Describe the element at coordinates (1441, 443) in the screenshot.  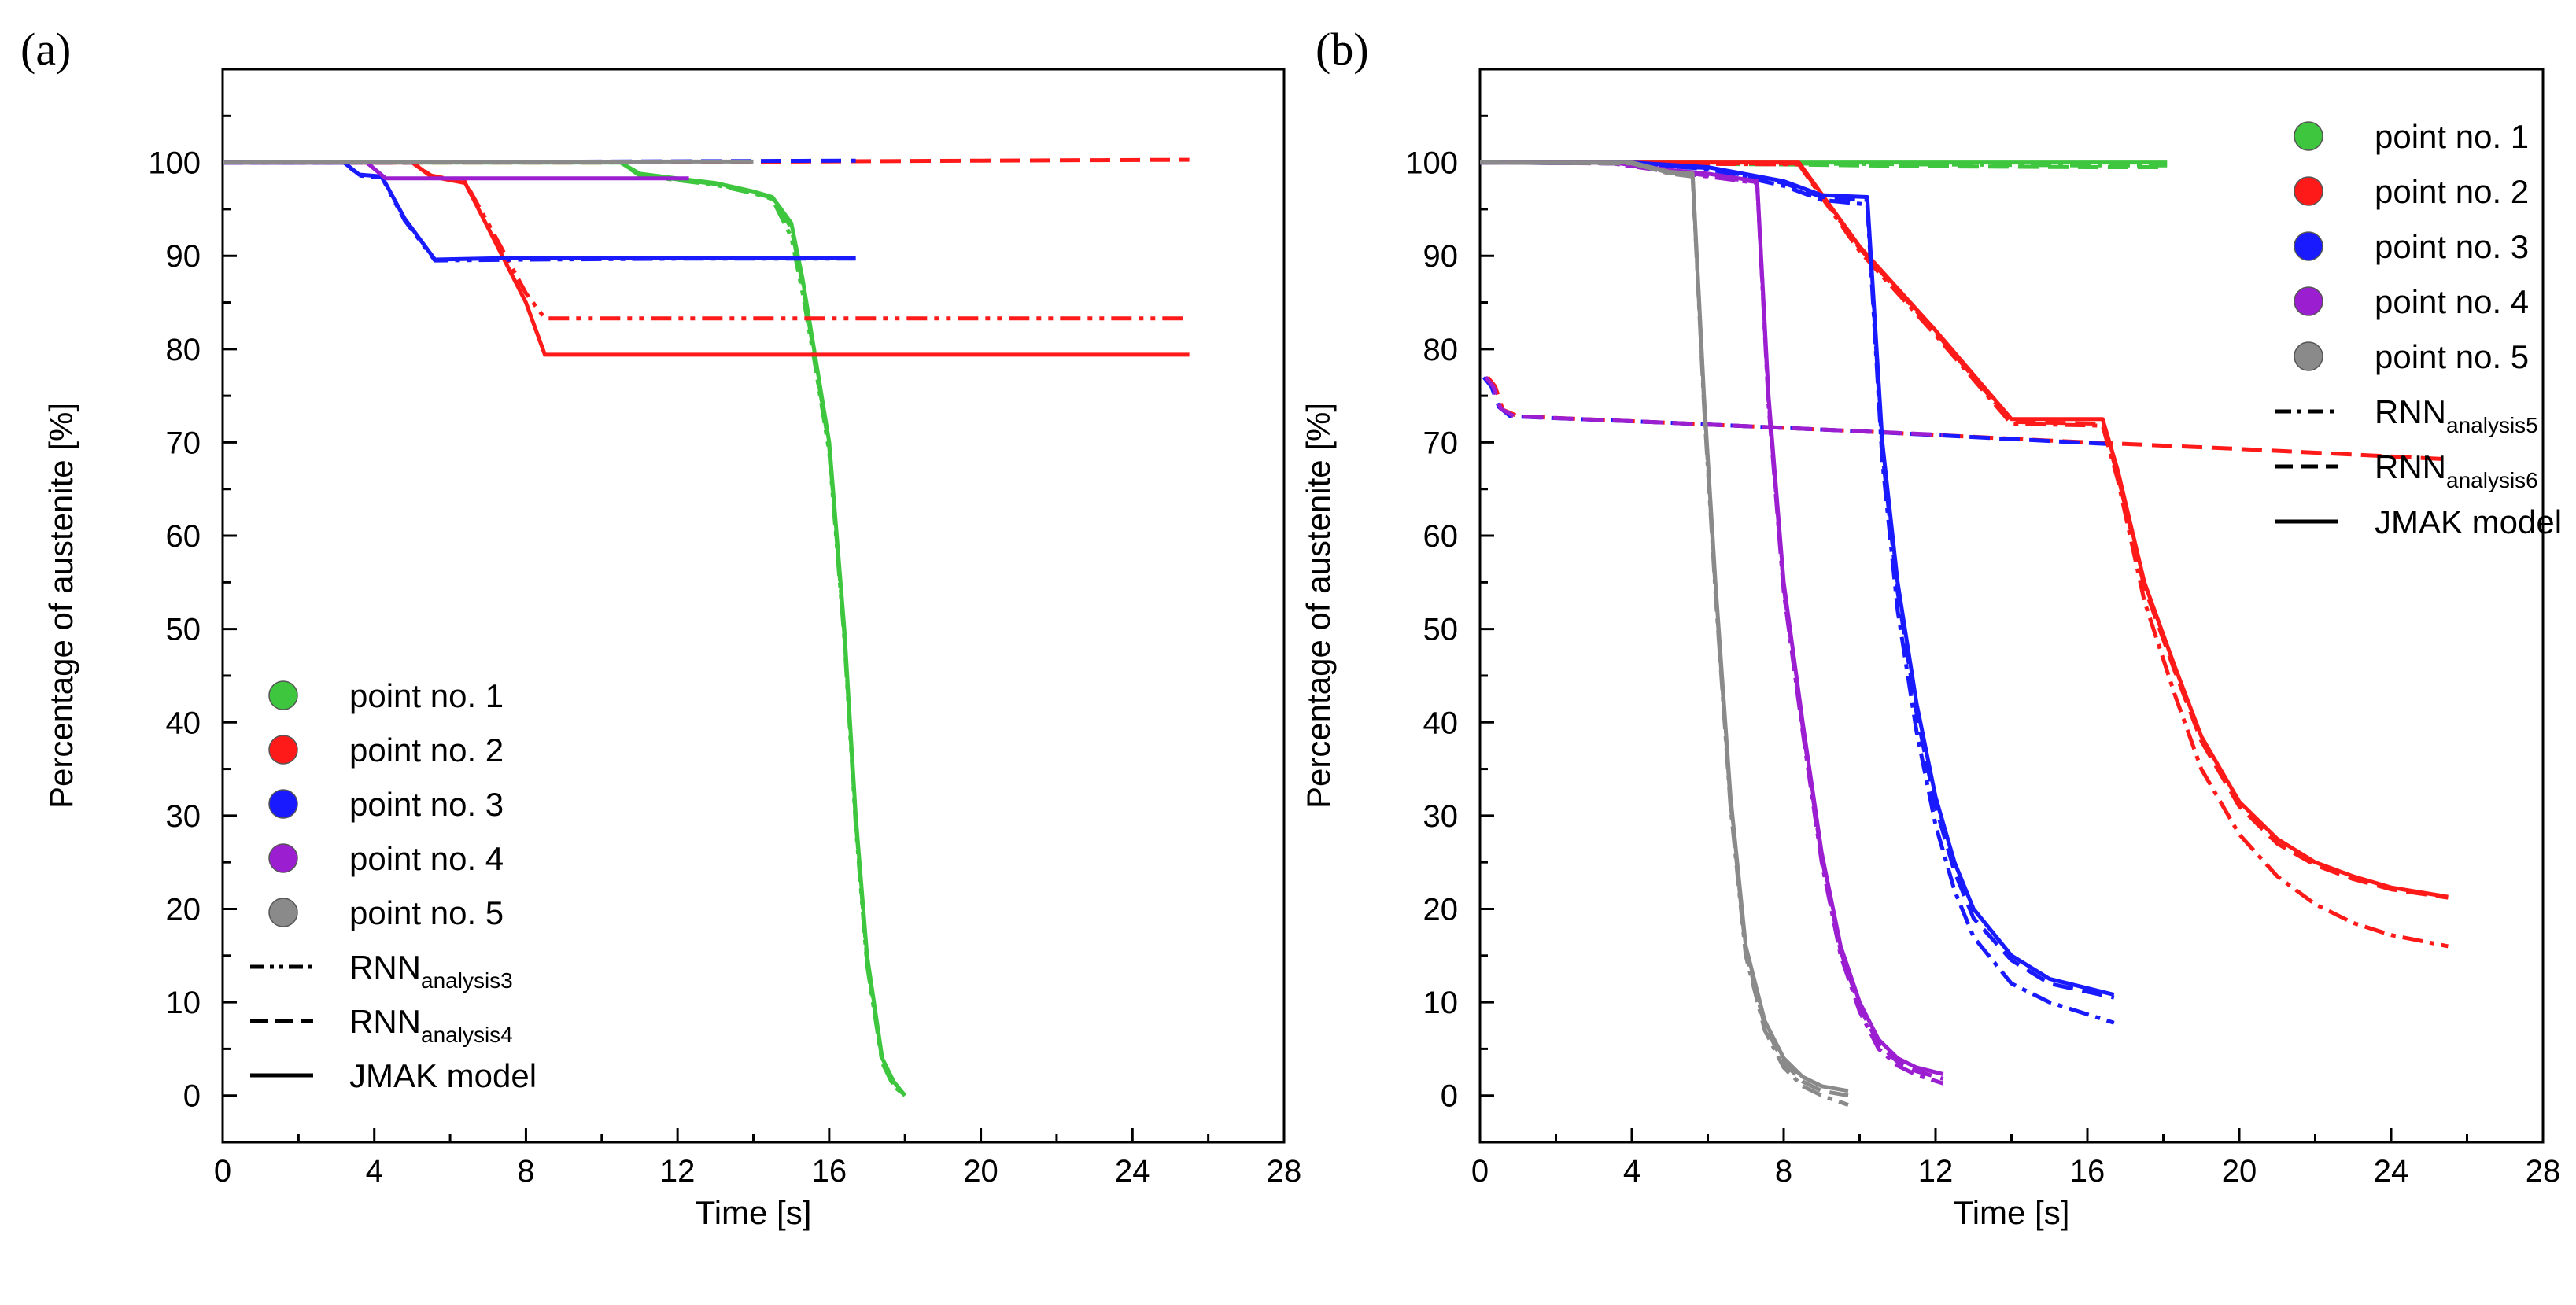
I see `panel-b-ytick-label: 70` at that location.